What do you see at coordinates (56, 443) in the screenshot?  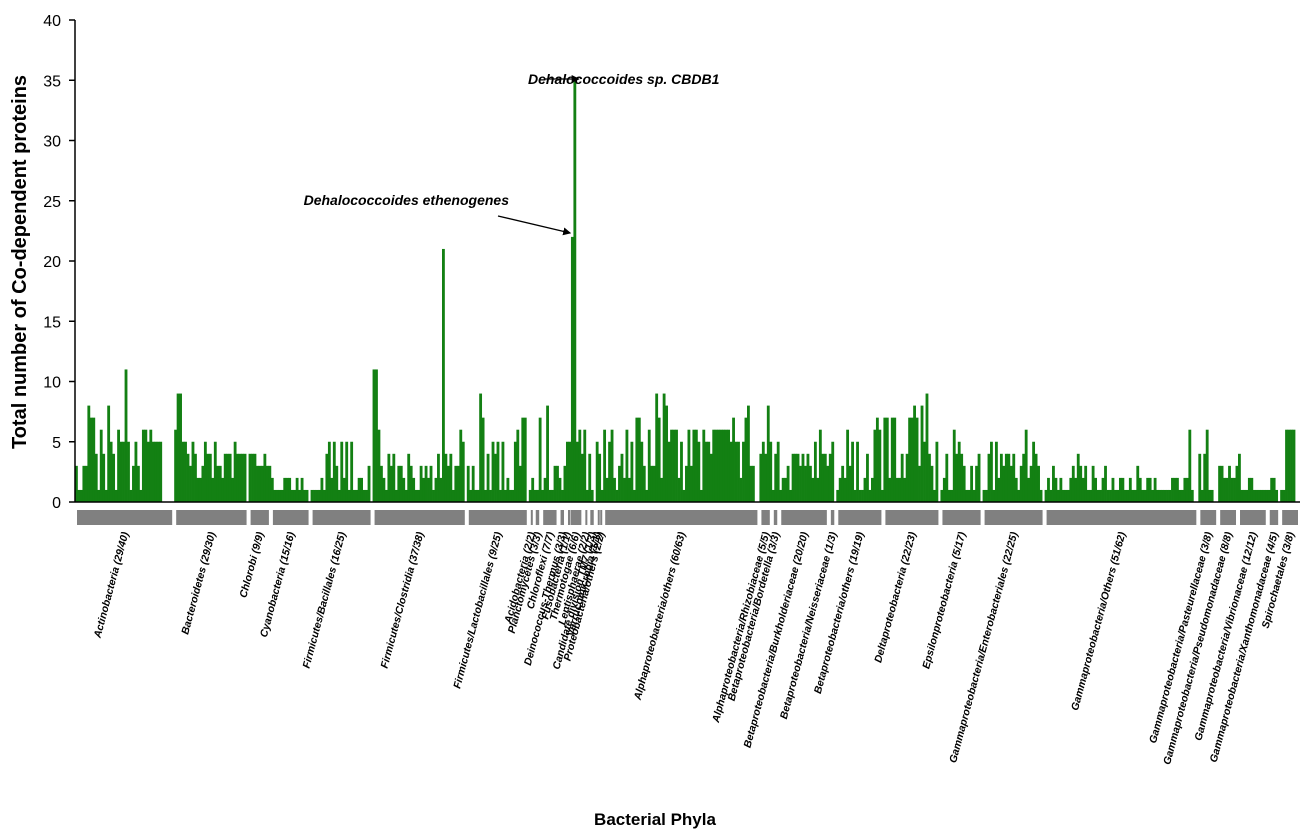 I see `y-tick-label: 5` at bounding box center [56, 443].